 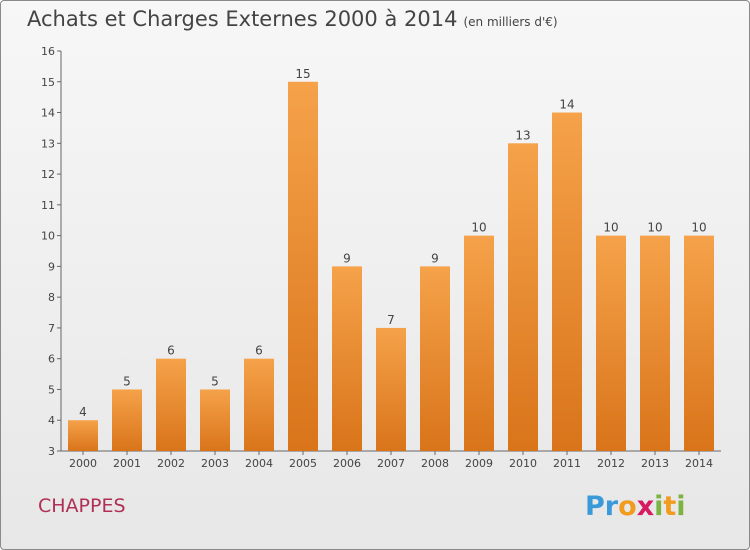 What do you see at coordinates (595, 506) in the screenshot?
I see `logo-letter: P` at bounding box center [595, 506].